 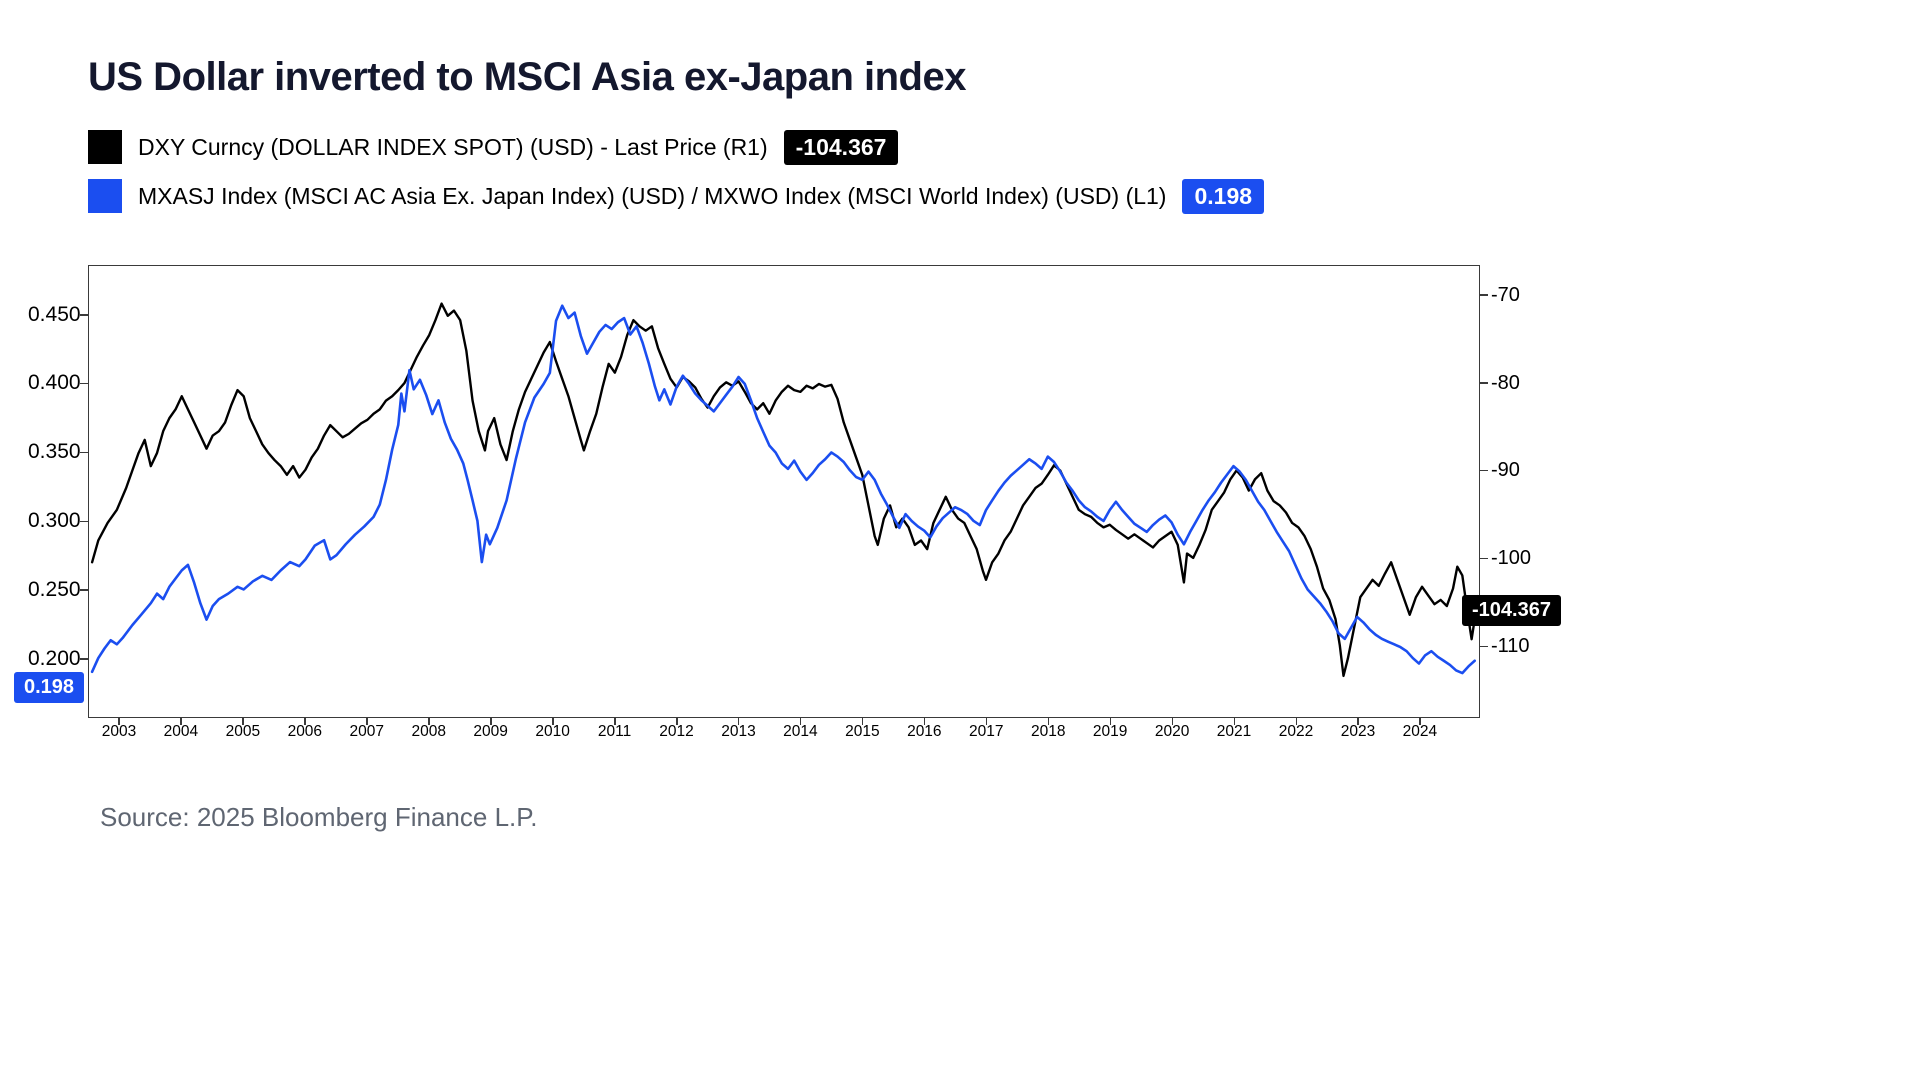 What do you see at coordinates (841, 147) in the screenshot?
I see `dxy-last-price-badge: -104.367` at bounding box center [841, 147].